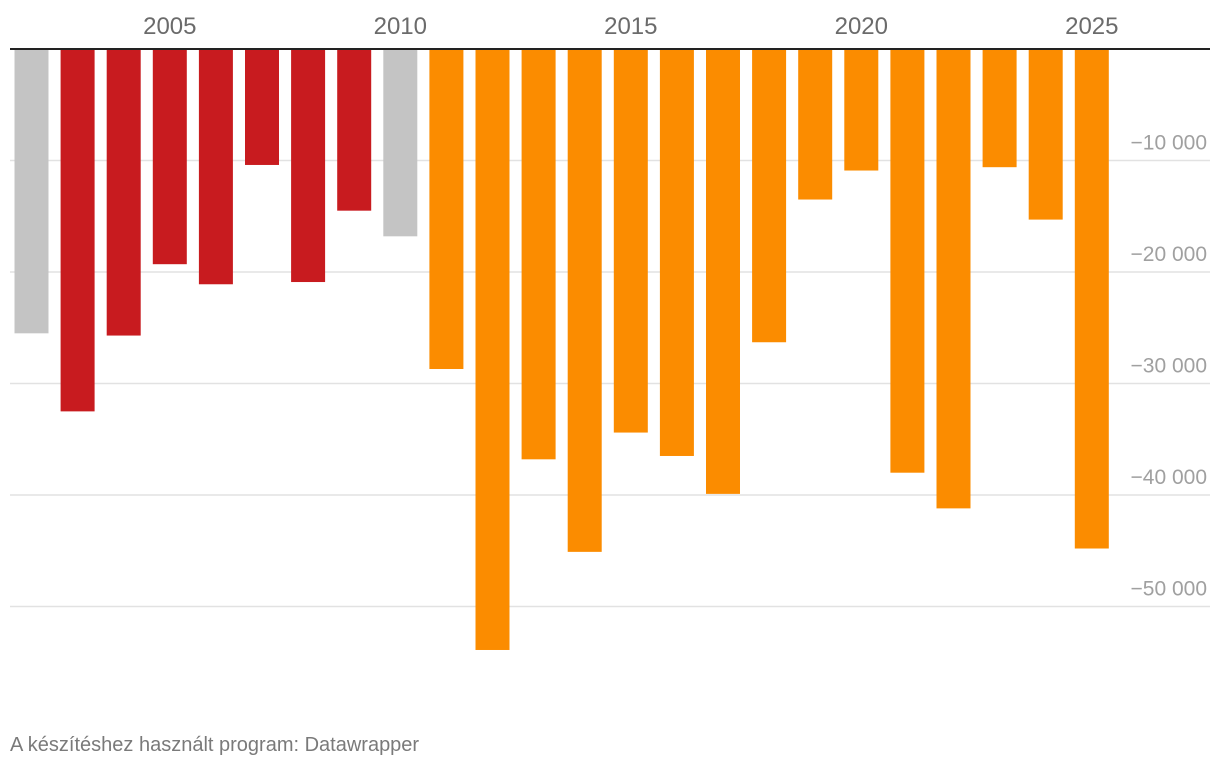  Describe the element at coordinates (815, 124) in the screenshot. I see `bar-2019` at that location.